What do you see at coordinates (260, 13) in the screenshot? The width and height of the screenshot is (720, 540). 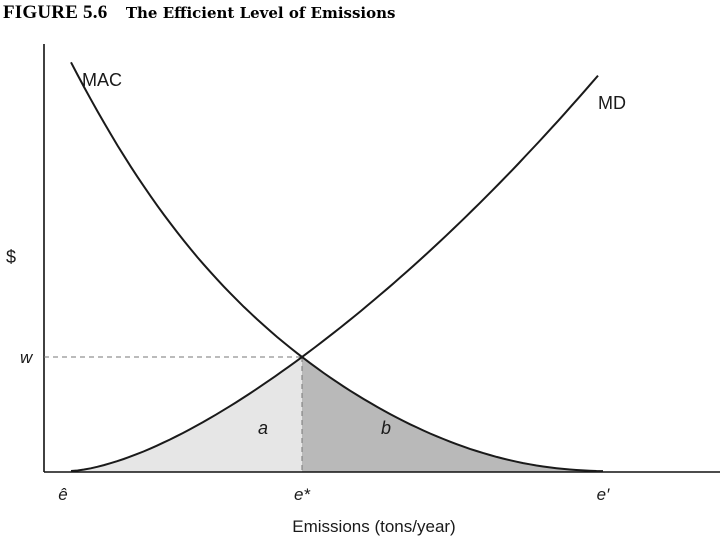 I see `figure-title: The Efficient Level of Emissions` at bounding box center [260, 13].